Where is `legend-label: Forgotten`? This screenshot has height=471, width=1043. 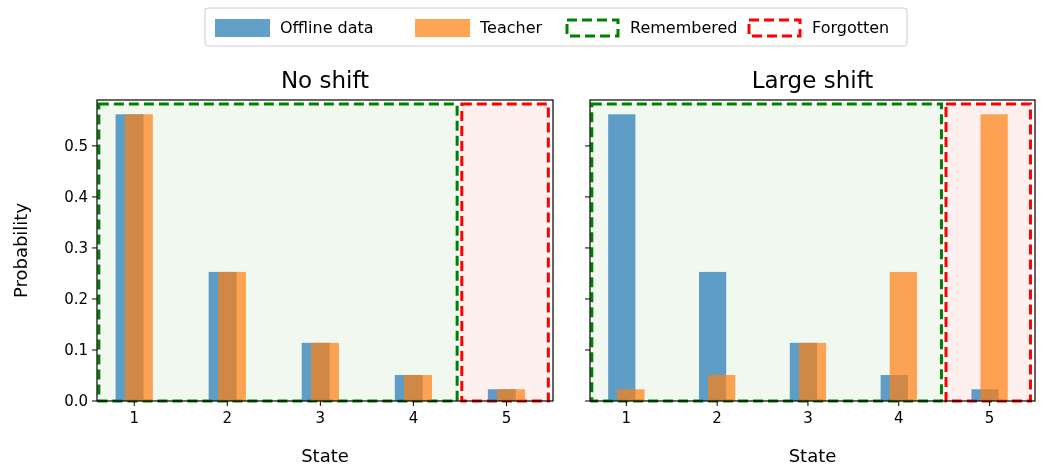
legend-label: Forgotten is located at coordinates (851, 27).